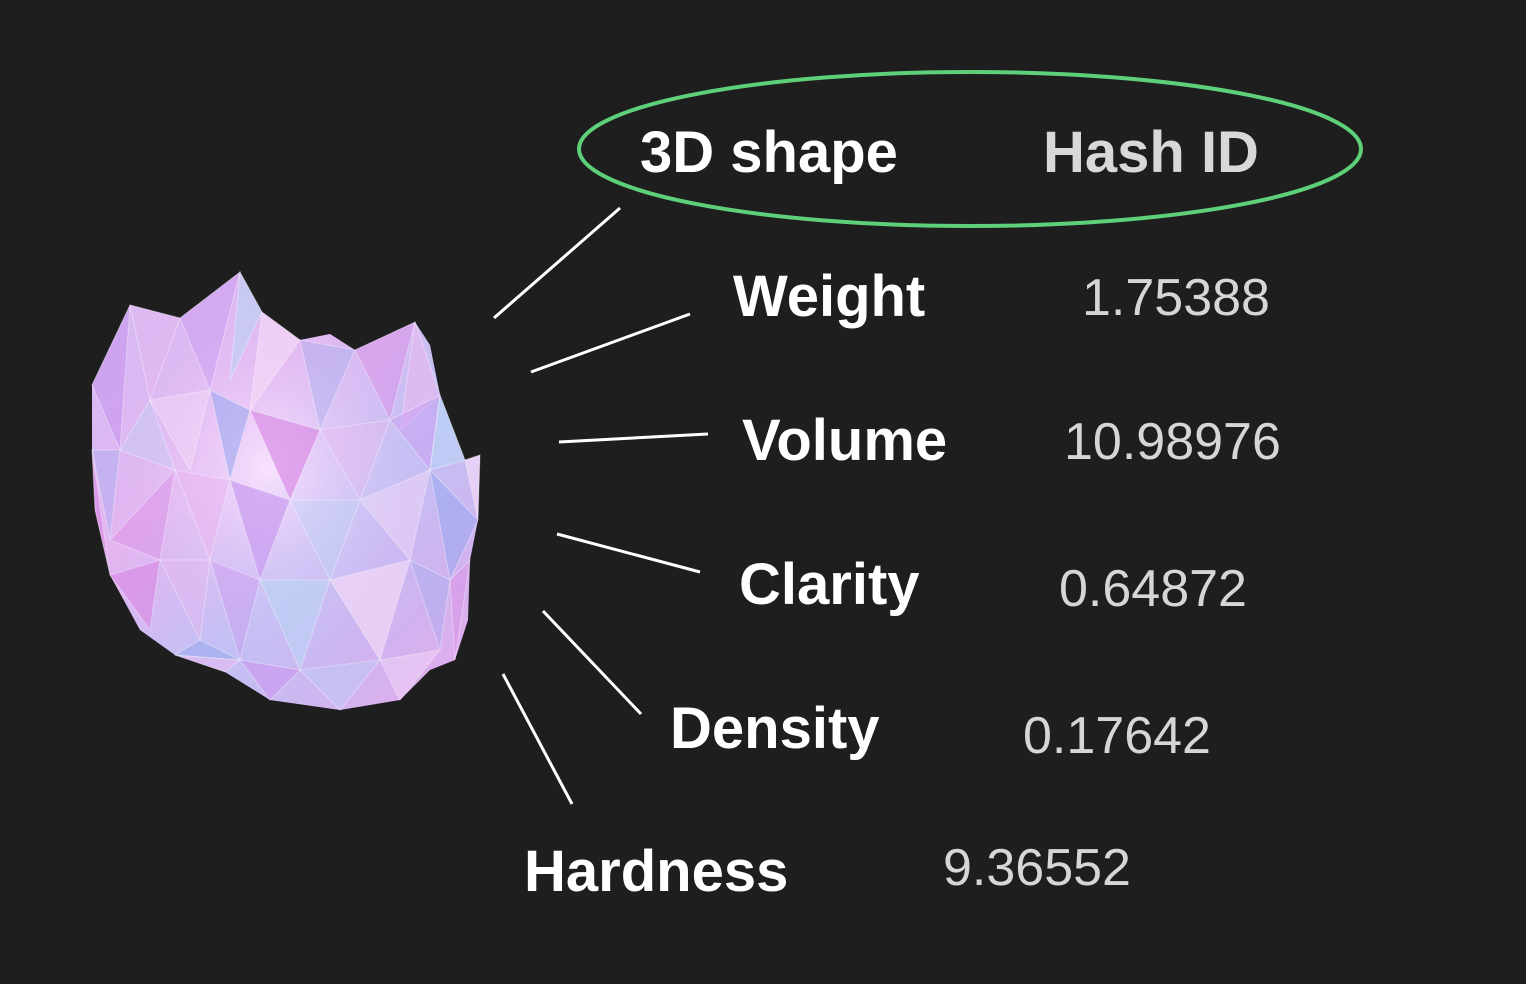 This screenshot has height=984, width=1526. I want to click on density-label: Density, so click(775, 728).